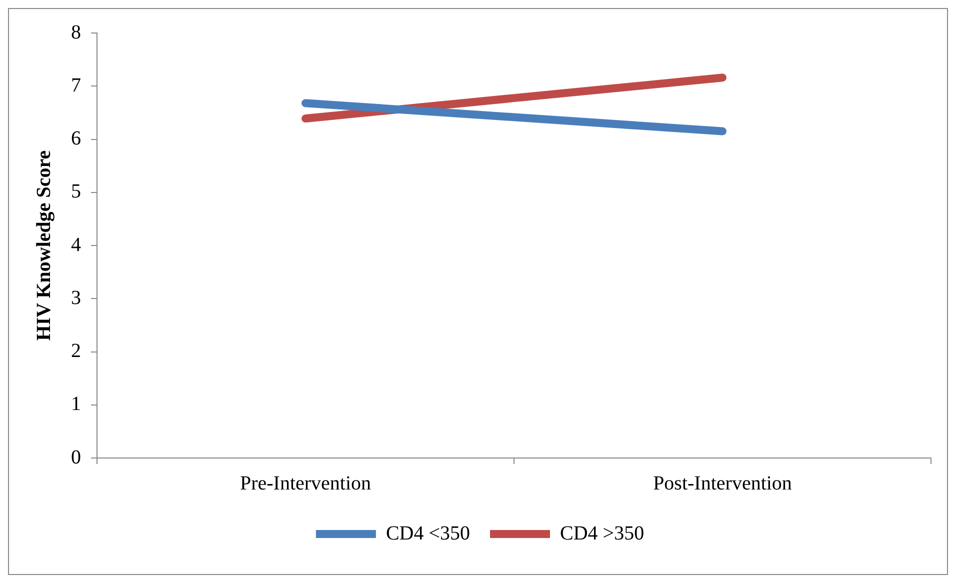 Image resolution: width=956 pixels, height=583 pixels. I want to click on y-tick-label: 4, so click(76, 245).